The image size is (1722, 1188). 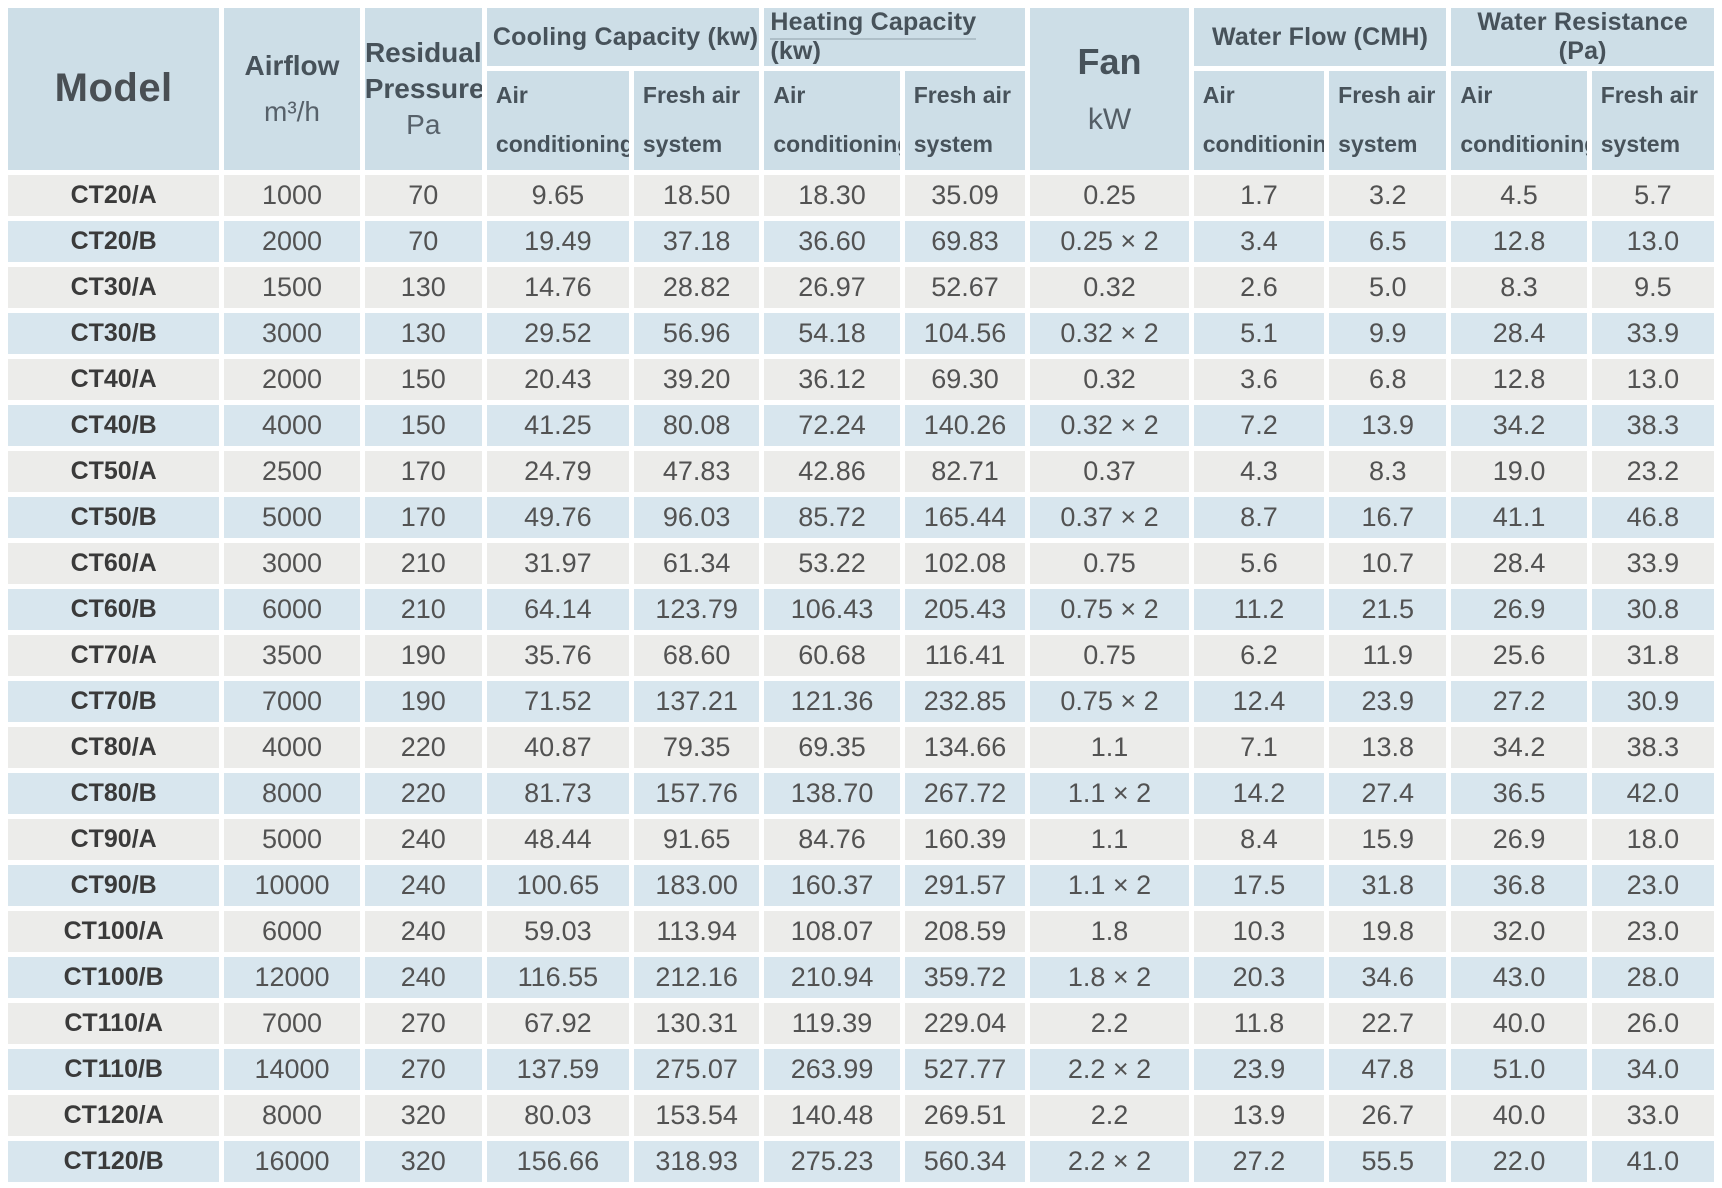 What do you see at coordinates (423, 379) in the screenshot?
I see `value-cell: 150` at bounding box center [423, 379].